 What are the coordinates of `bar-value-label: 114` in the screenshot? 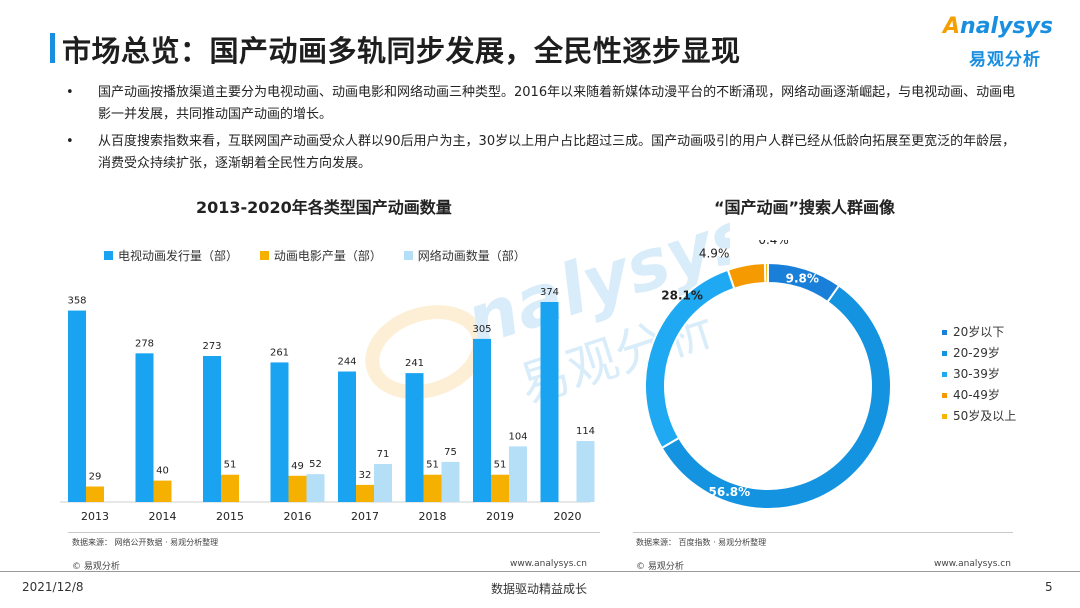 It's located at (585, 431).